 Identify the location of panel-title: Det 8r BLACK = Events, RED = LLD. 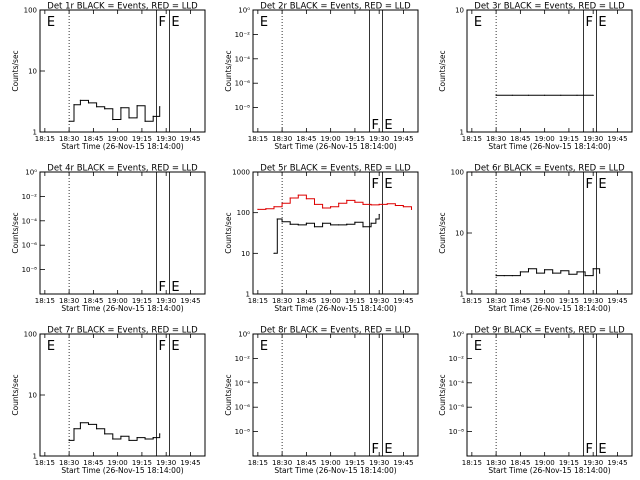
(335, 331).